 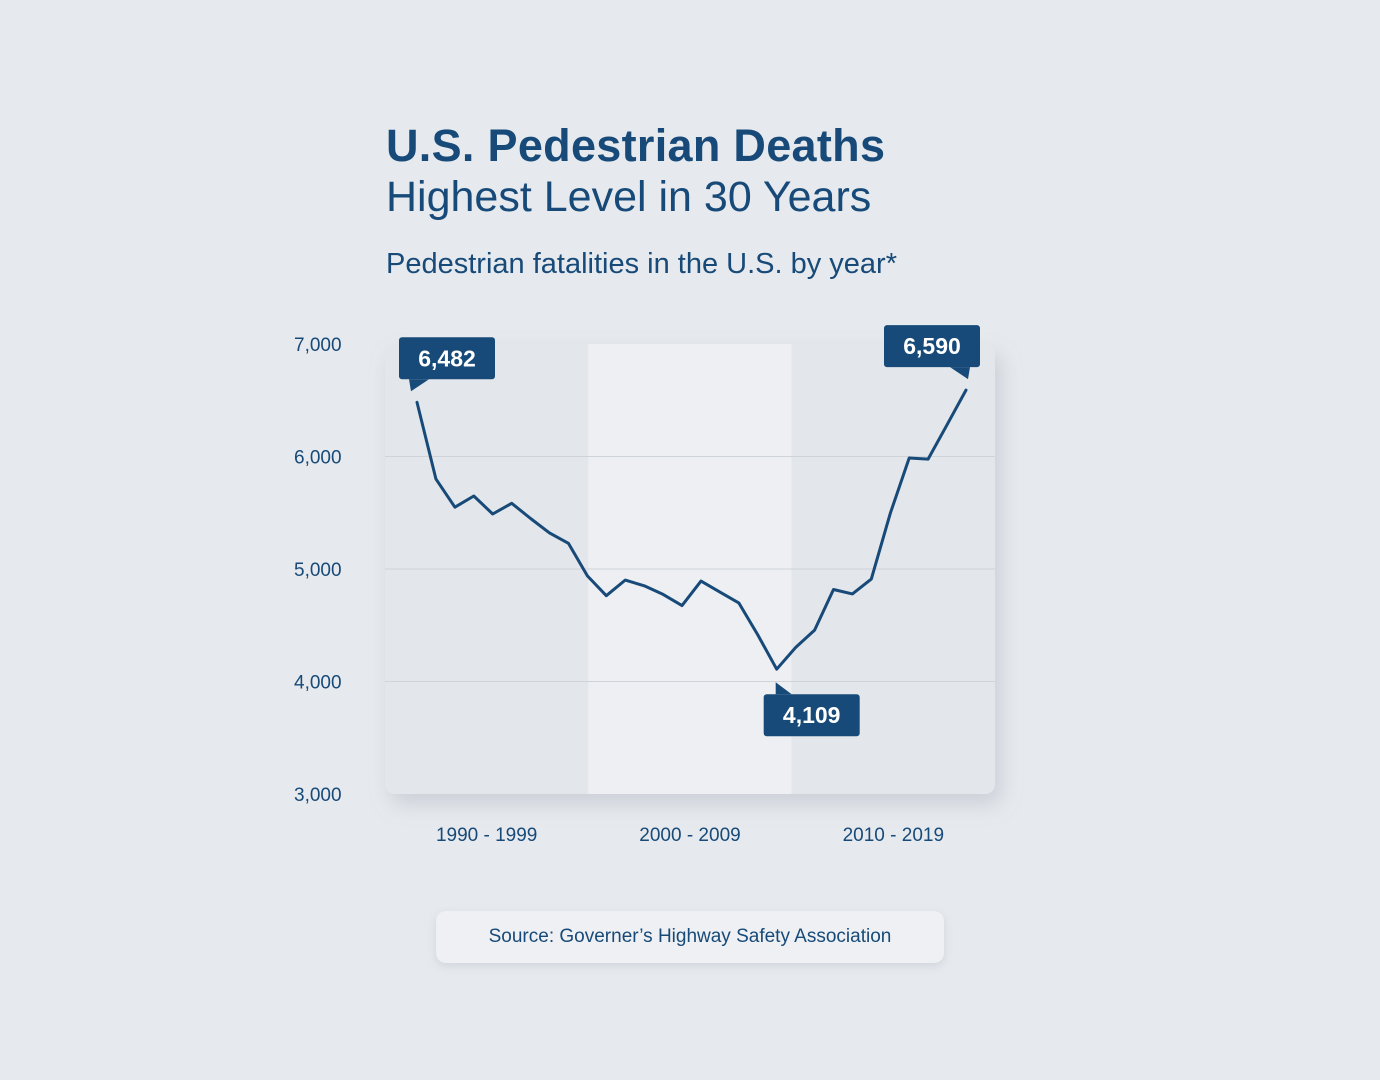 I want to click on callout-2009: 4,109, so click(x=811, y=709).